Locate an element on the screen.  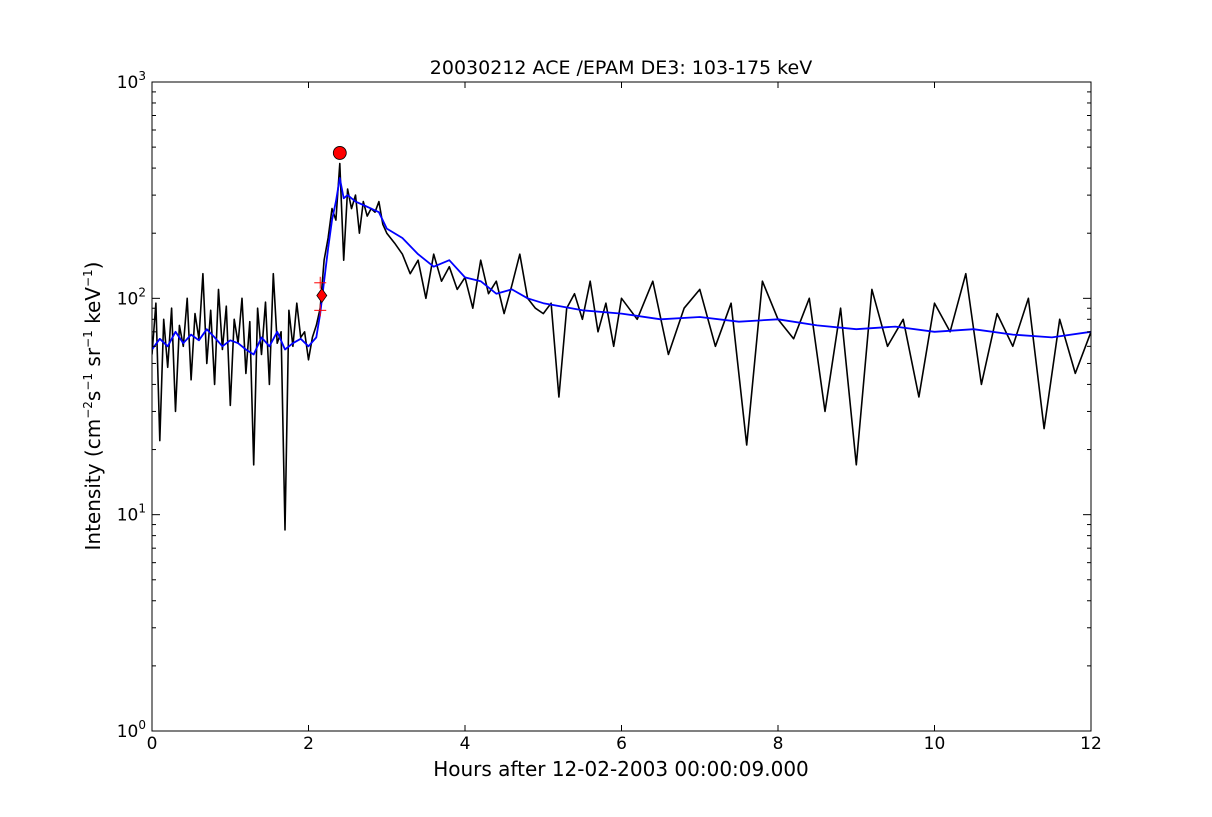
x-tick-label: 8 is located at coordinates (778, 744).